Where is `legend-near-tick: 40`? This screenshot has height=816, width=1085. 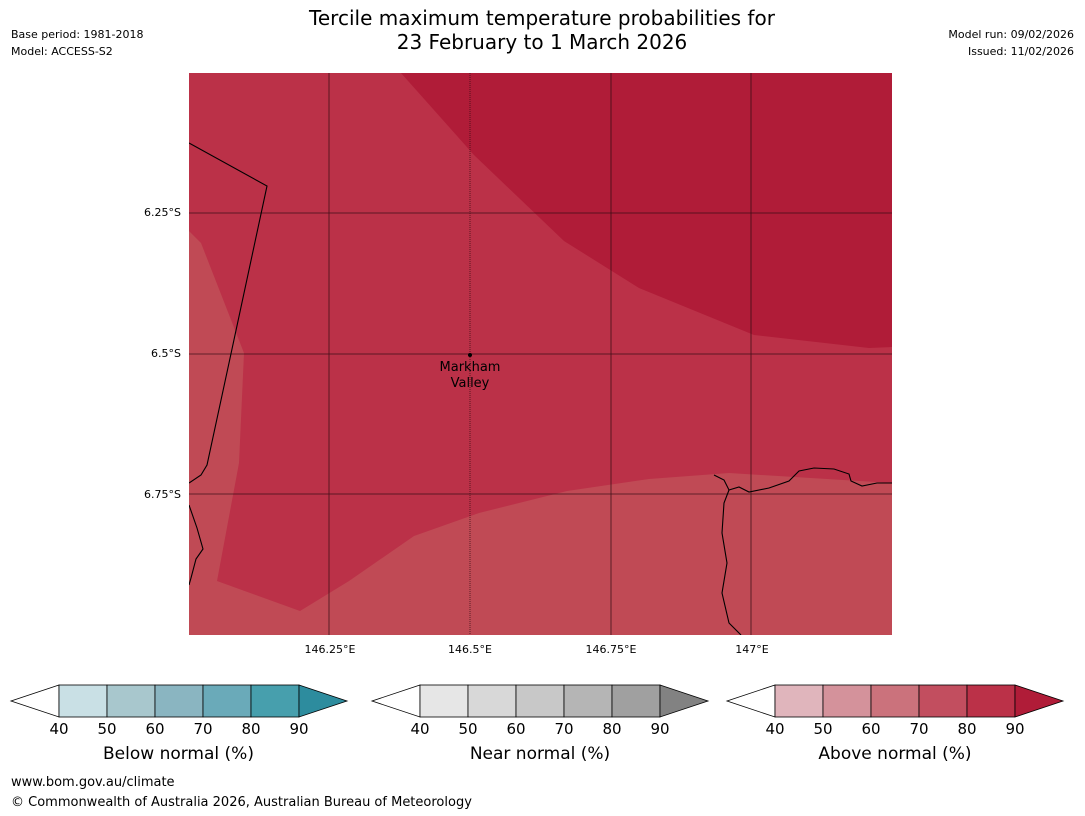 legend-near-tick: 40 is located at coordinates (420, 729).